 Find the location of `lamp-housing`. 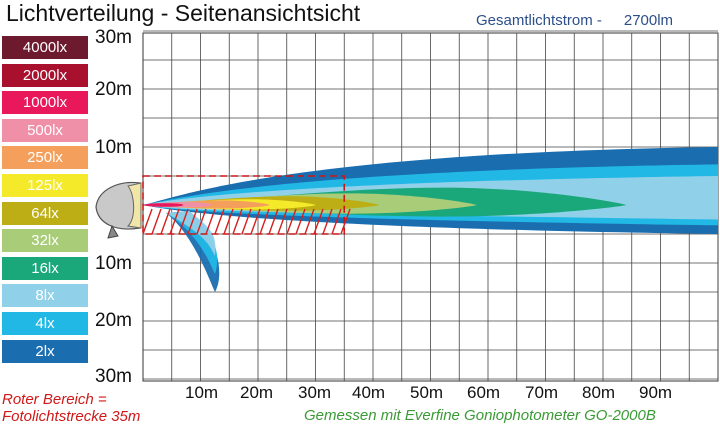

lamp-housing is located at coordinates (118, 205).